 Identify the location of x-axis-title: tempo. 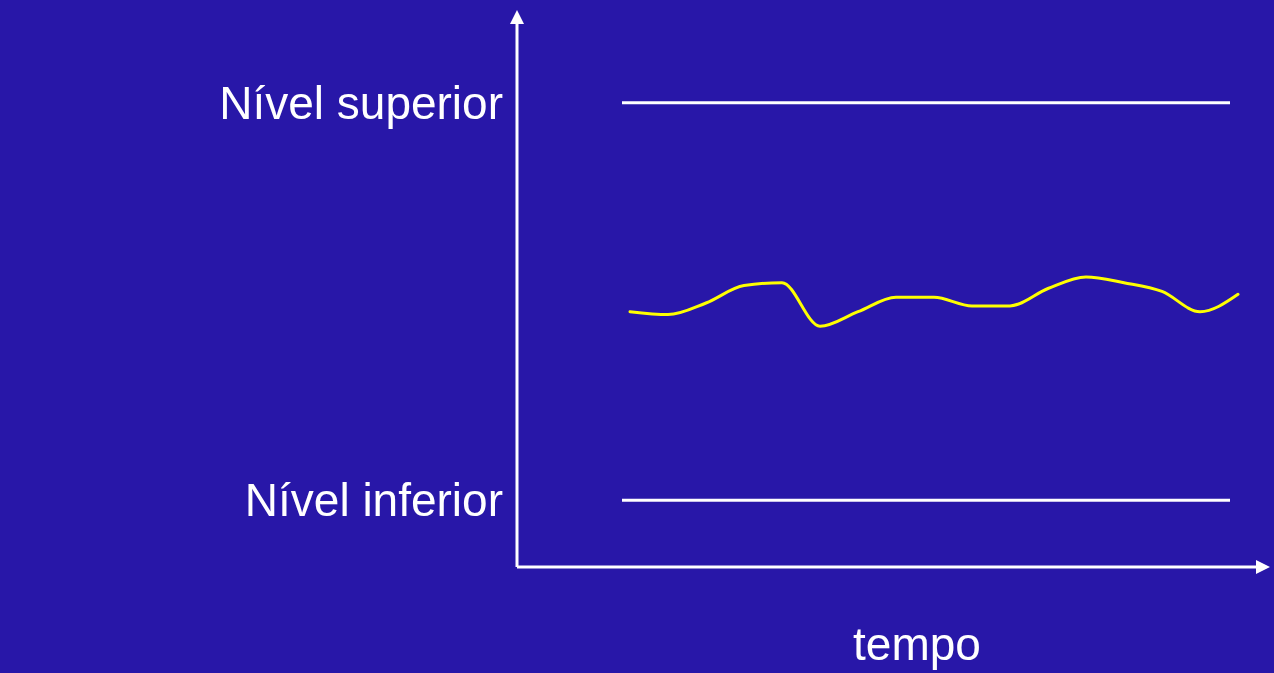
(917, 644).